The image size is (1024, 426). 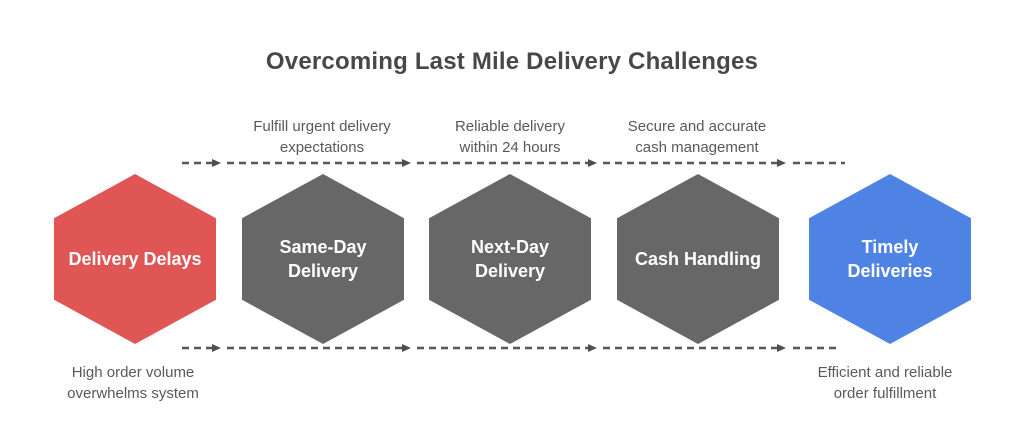 I want to click on hexagon-next-day-delivery: Next-Day Delivery, so click(x=510, y=259).